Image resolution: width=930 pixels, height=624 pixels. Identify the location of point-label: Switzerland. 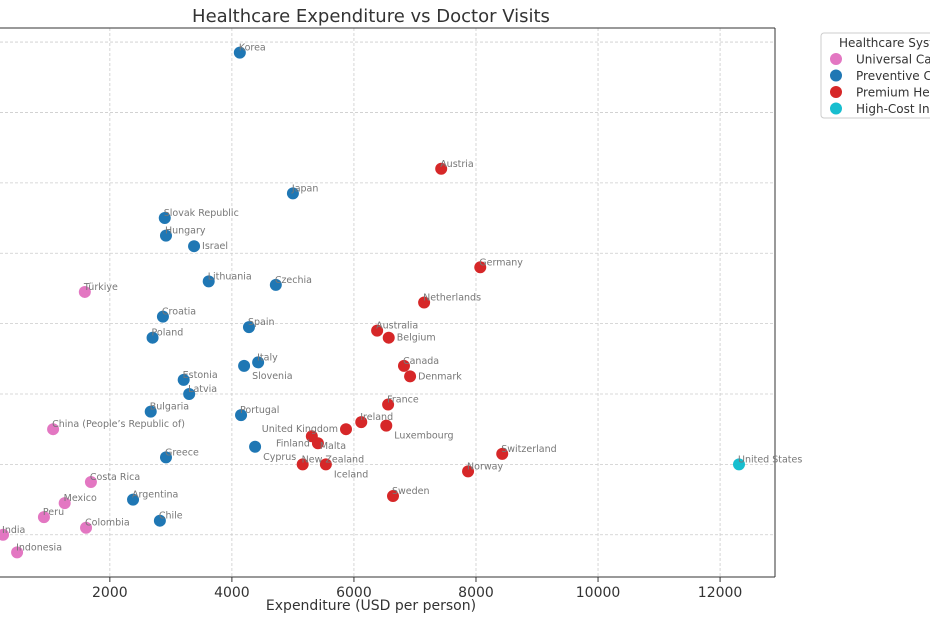
(528, 449).